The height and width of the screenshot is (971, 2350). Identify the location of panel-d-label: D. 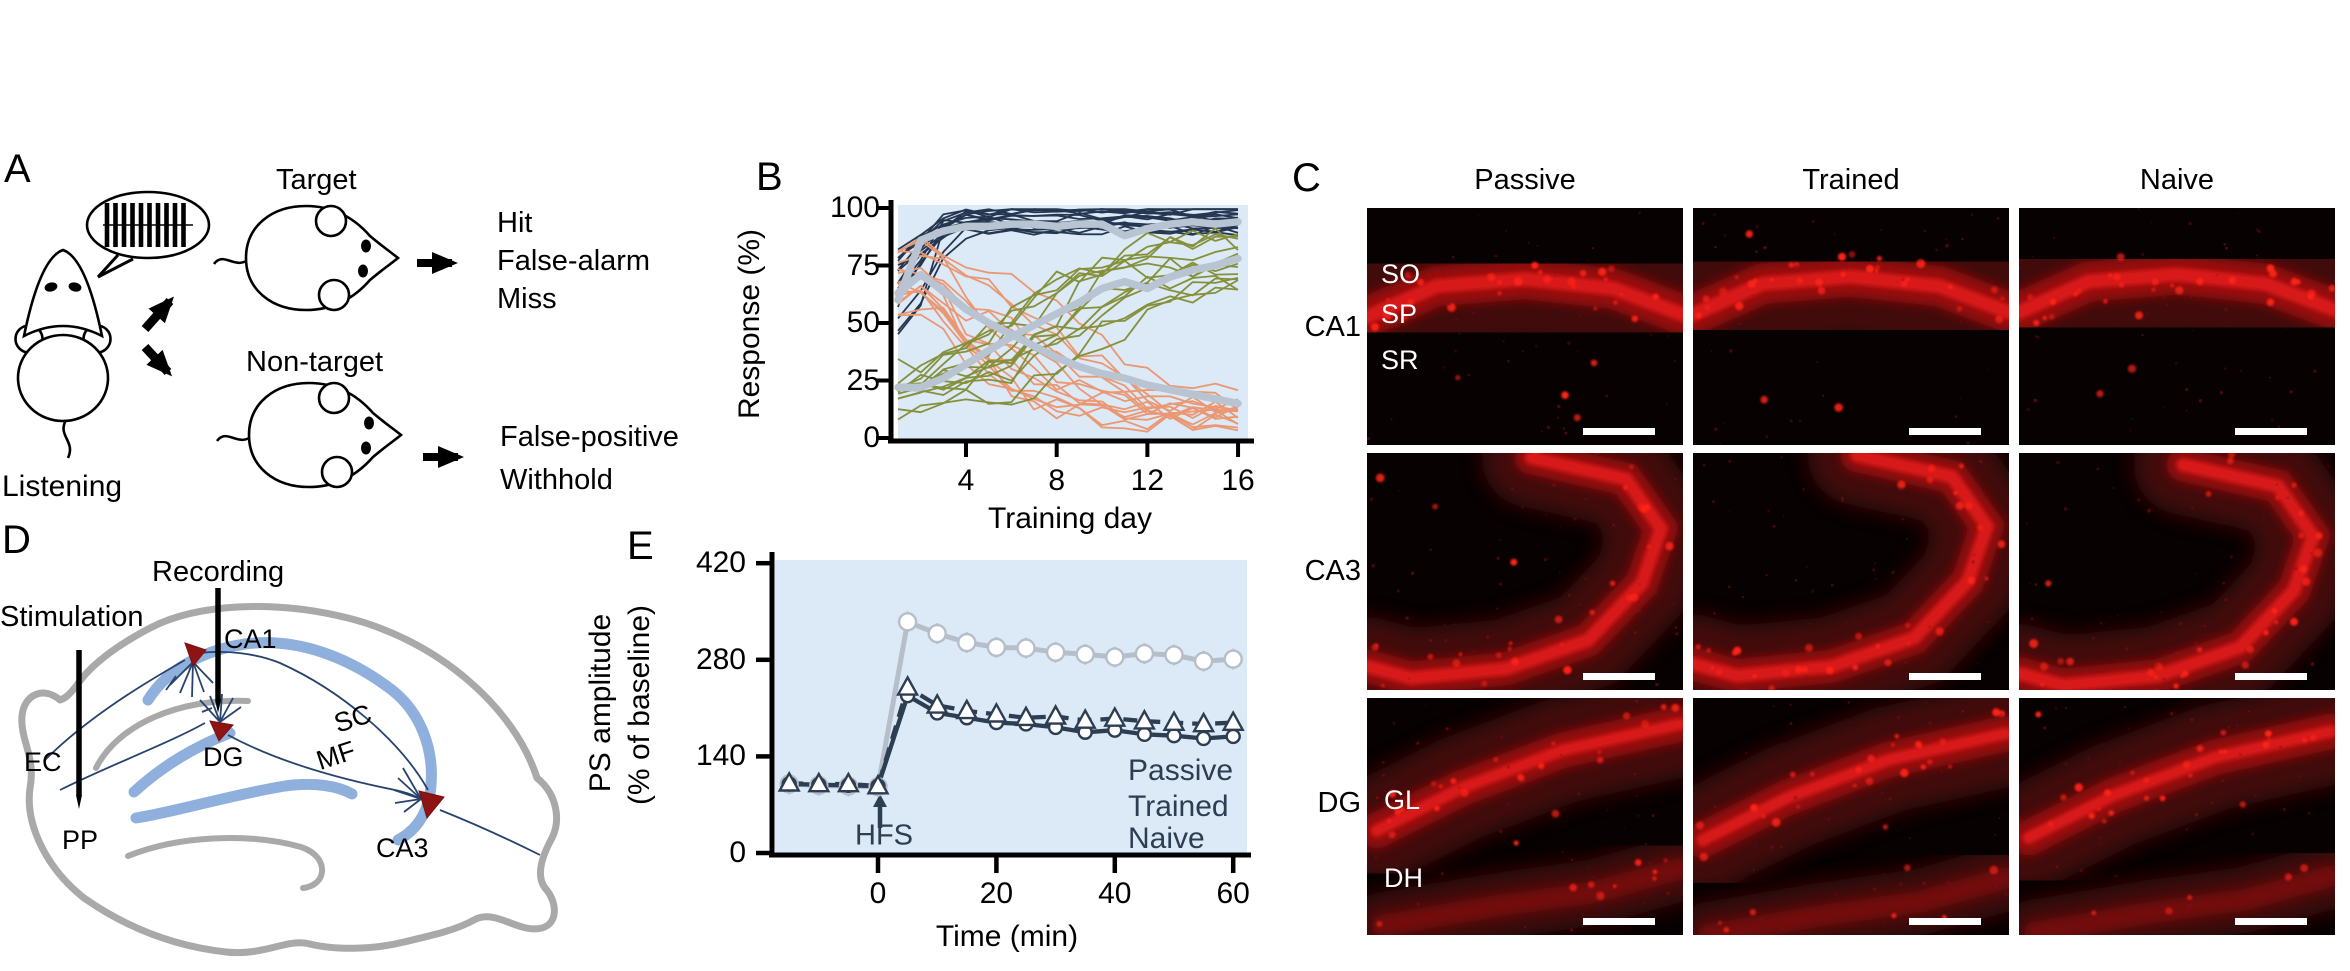
(16, 540).